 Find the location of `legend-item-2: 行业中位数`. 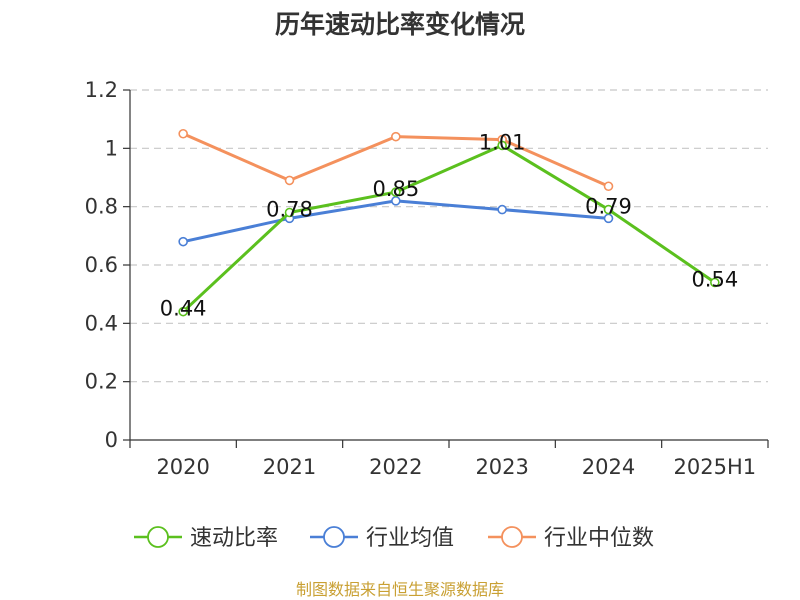

legend-item-2: 行业中位数 is located at coordinates (571, 538).